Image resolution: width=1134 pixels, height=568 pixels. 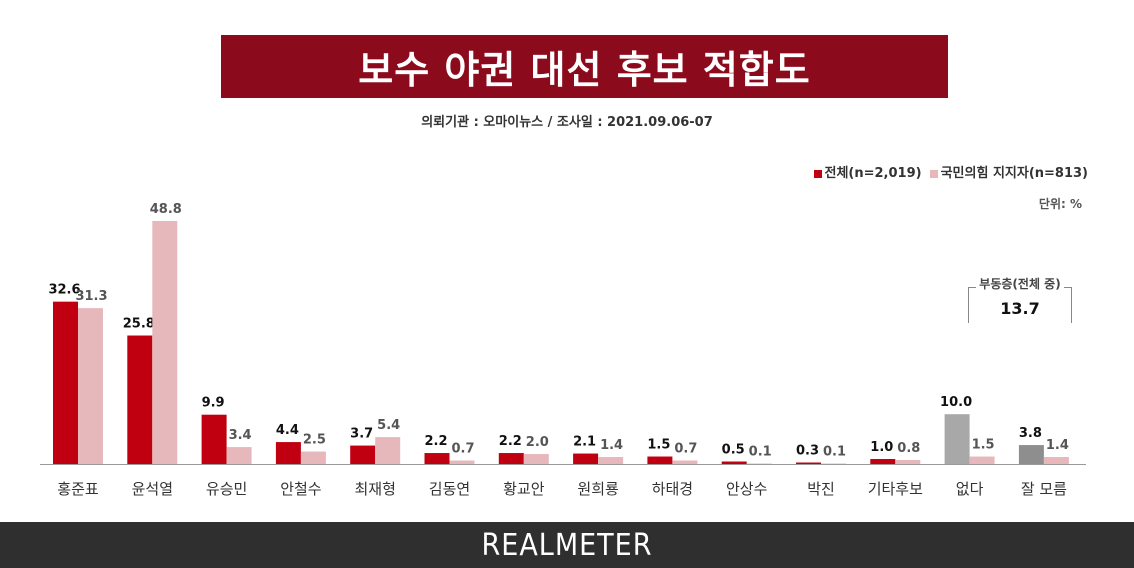 What do you see at coordinates (388, 425) in the screenshot?
I see `data-label-supporters: 5.4` at bounding box center [388, 425].